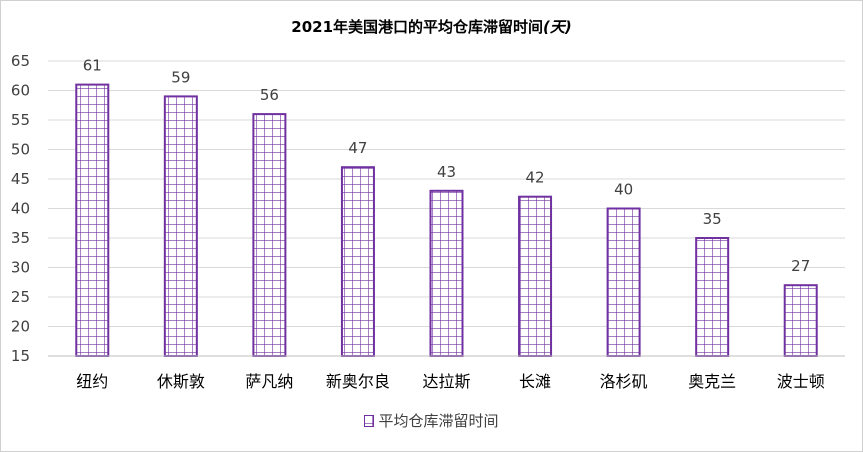 Image resolution: width=863 pixels, height=452 pixels. I want to click on y-tick-label: 35, so click(20, 238).